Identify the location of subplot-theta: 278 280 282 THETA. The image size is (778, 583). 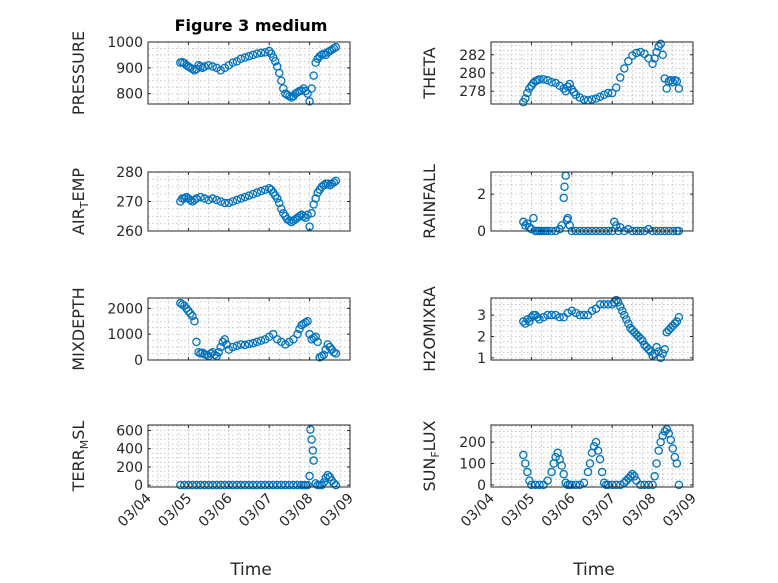
(557, 73).